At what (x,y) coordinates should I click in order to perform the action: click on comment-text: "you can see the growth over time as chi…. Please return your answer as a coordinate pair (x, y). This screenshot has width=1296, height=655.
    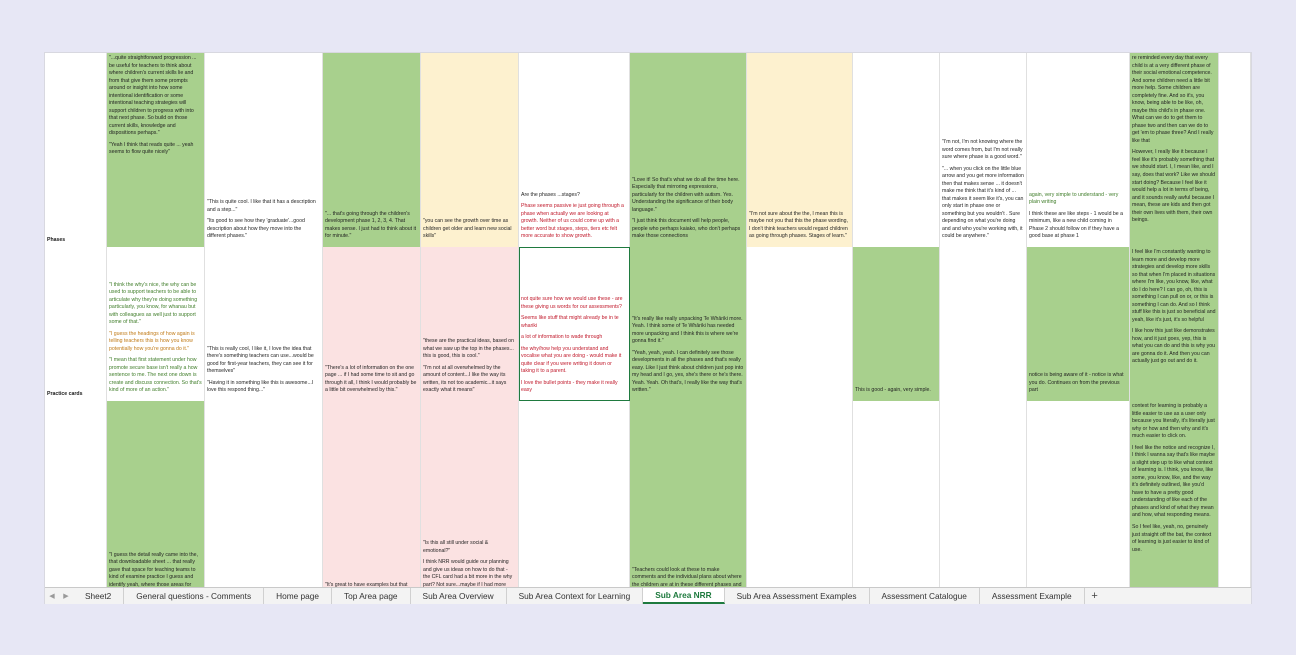
    Looking at the image, I should click on (468, 229).